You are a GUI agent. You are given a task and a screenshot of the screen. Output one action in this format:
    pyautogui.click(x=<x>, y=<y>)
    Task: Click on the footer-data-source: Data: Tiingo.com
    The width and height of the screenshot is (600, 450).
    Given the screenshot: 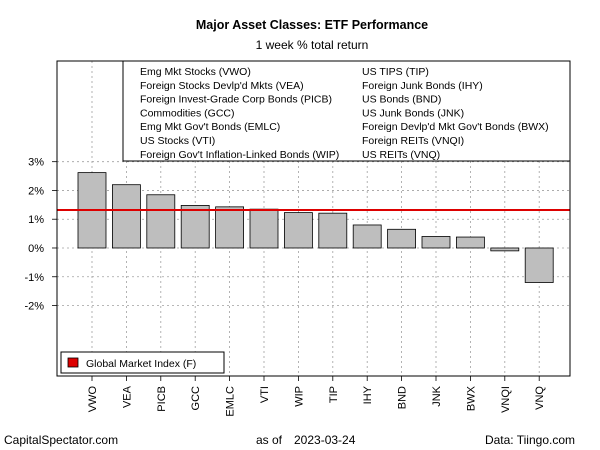 What is the action you would take?
    pyautogui.click(x=530, y=440)
    